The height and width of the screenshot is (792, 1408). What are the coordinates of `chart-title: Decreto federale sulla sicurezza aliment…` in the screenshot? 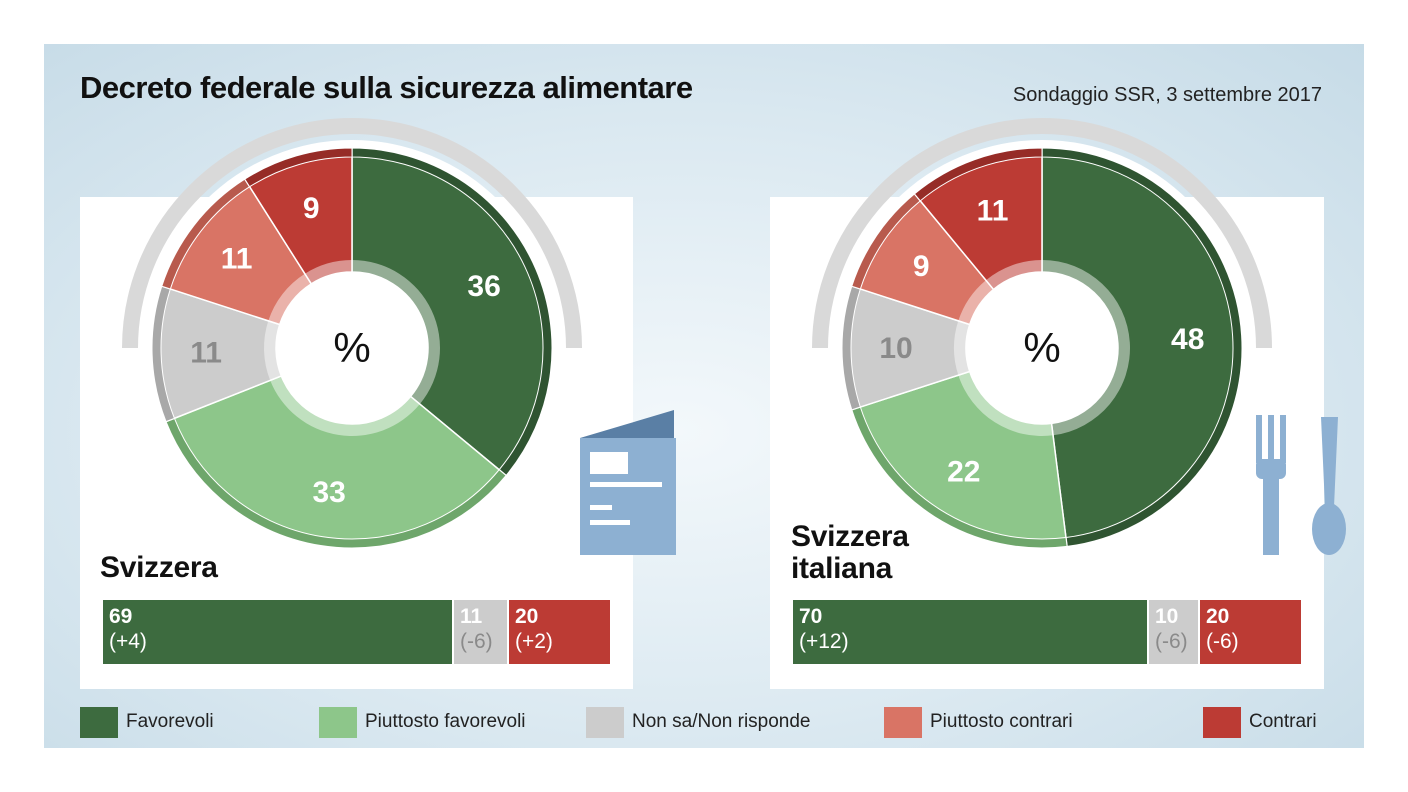 It's located at (386, 87).